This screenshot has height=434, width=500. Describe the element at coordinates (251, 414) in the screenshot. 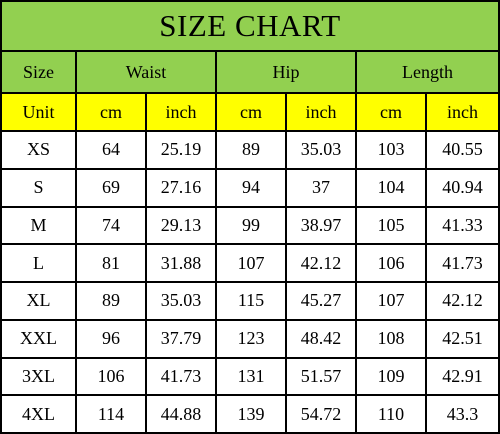

I see `data-cell: 139` at that location.